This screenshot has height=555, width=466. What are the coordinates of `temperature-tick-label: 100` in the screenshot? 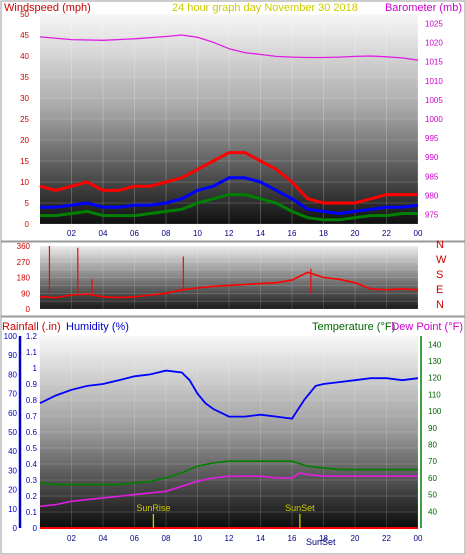 It's located at (435, 411).